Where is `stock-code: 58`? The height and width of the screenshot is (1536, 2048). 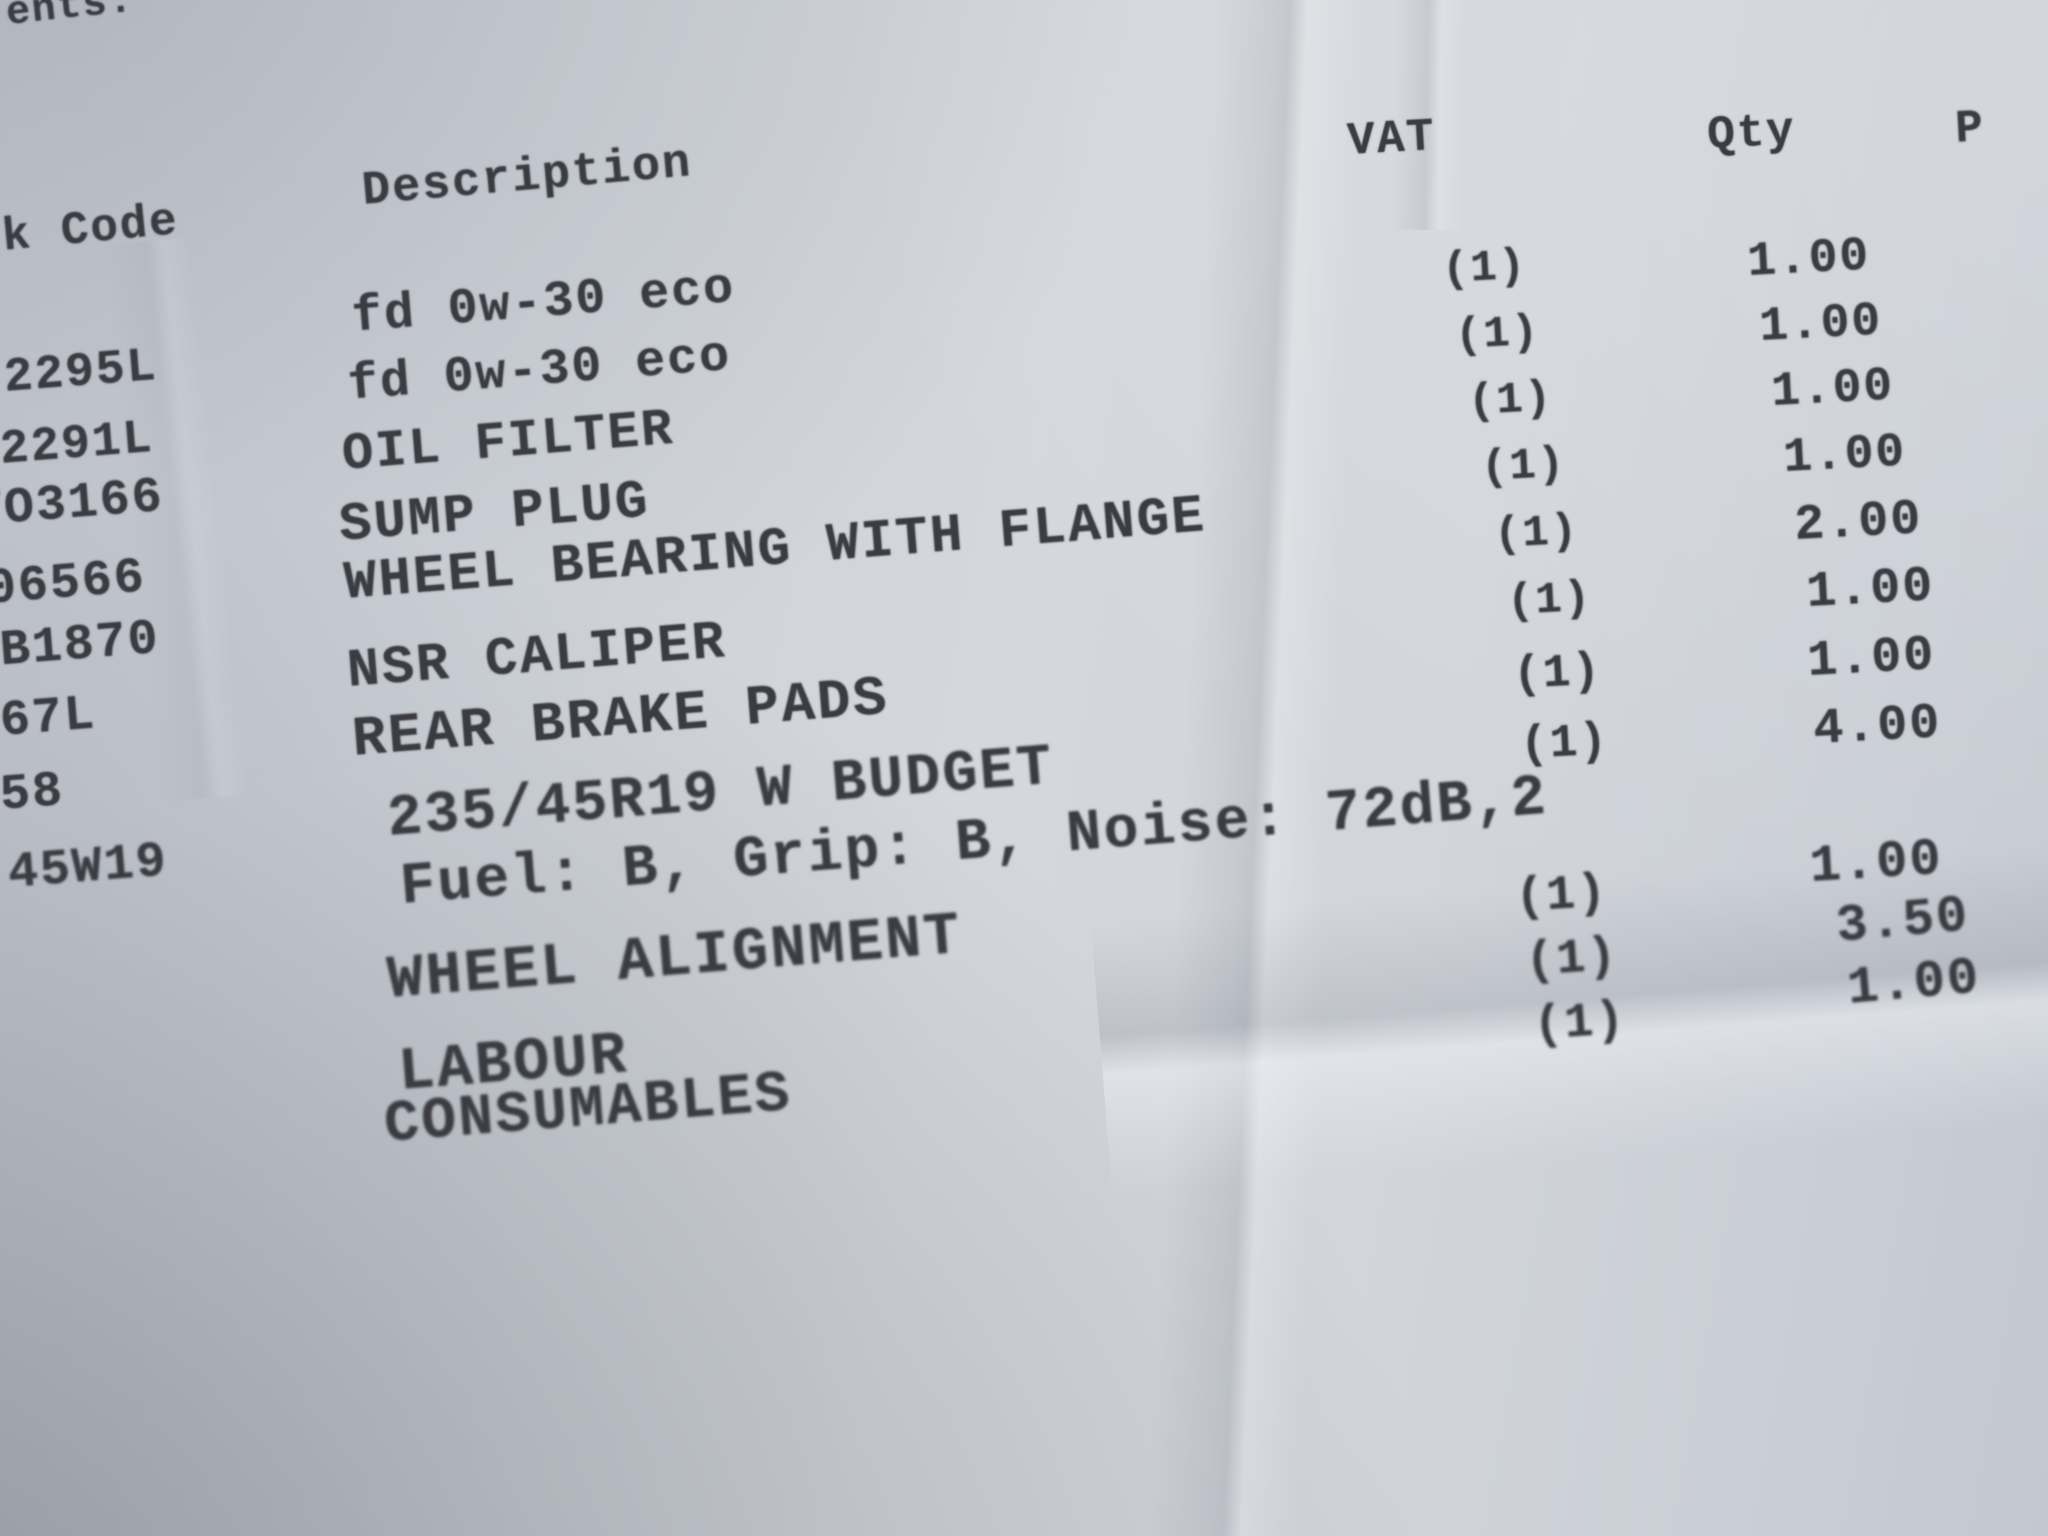
stock-code: 58 is located at coordinates (33, 793).